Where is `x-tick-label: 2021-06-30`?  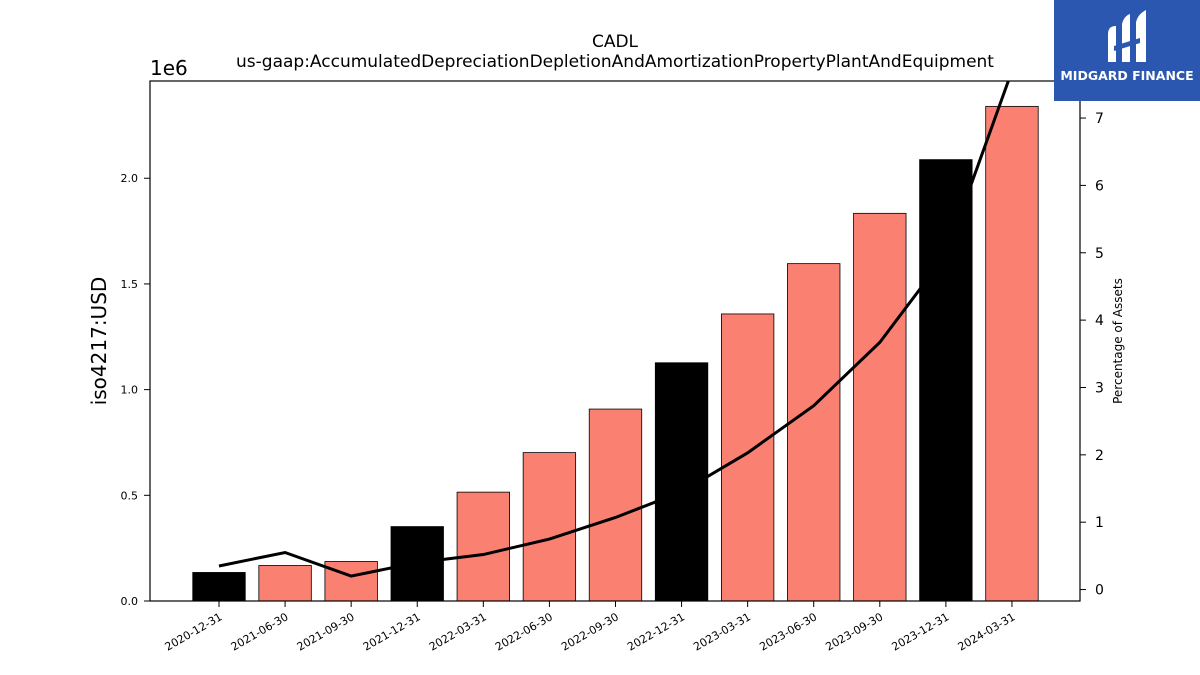 x-tick-label: 2021-06-30 is located at coordinates (260, 631).